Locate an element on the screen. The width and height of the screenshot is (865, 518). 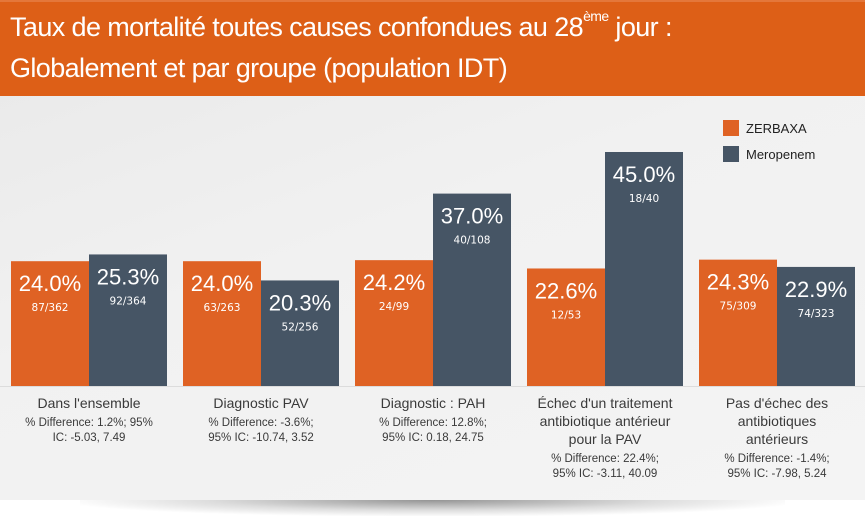
legend-item-meropenem: Meropenem is located at coordinates (769, 154).